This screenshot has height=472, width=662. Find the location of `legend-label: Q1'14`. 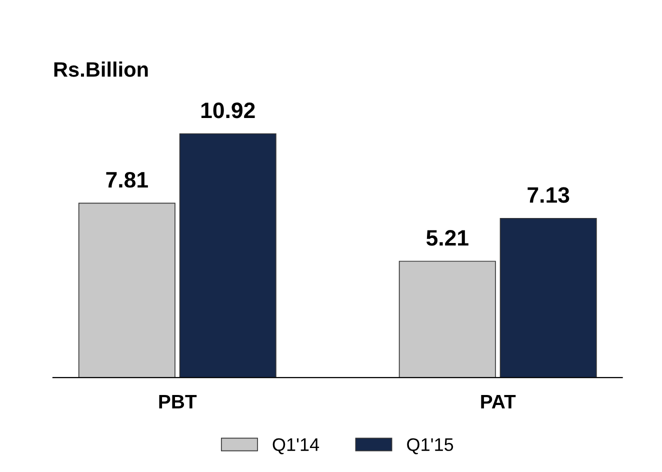

legend-label: Q1'14 is located at coordinates (296, 446).